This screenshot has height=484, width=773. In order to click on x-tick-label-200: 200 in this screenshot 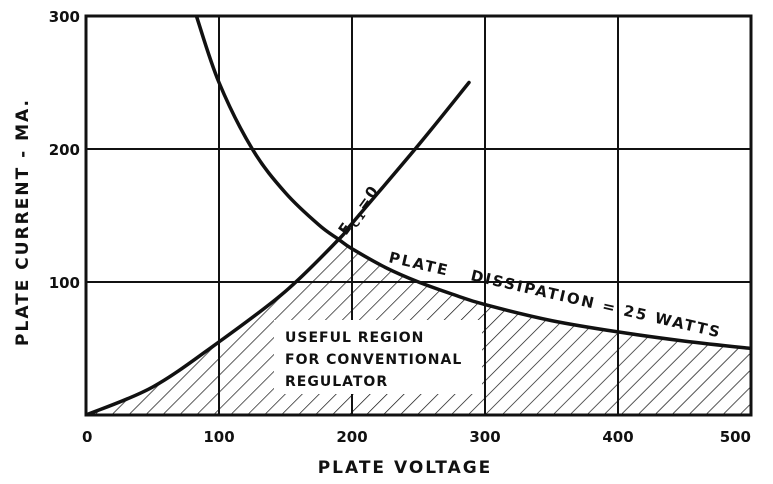, I will do `click(351, 437)`.